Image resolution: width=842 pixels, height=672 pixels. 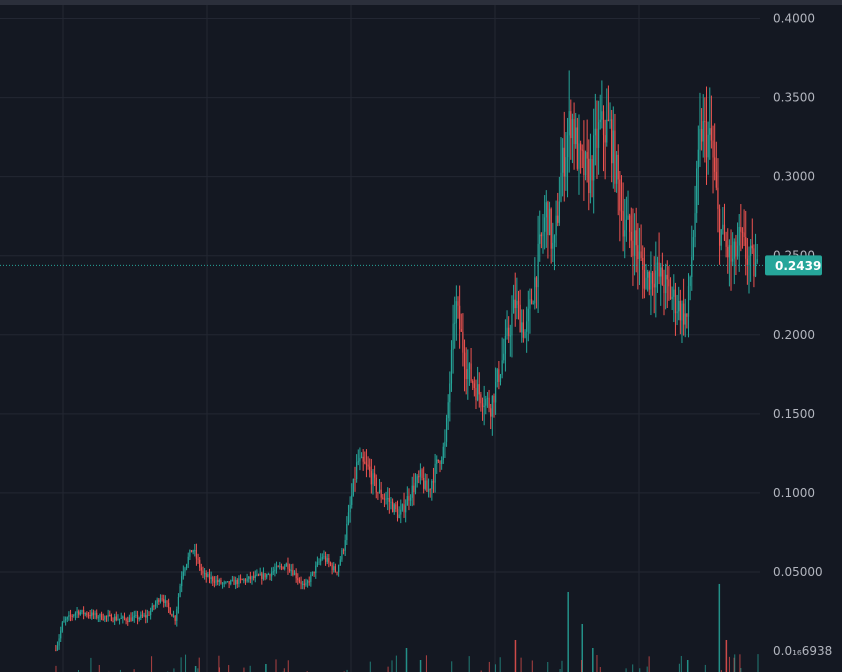 I want to click on top-toolbar-strip, so click(x=421, y=2).